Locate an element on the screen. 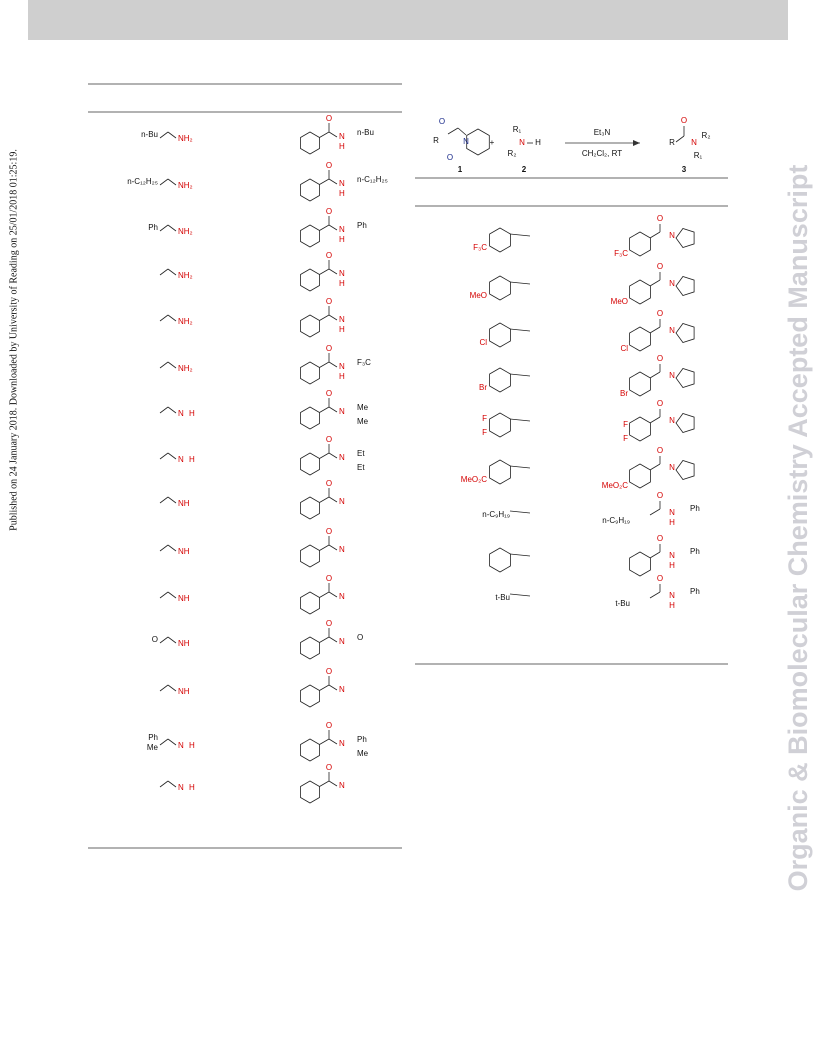  label: n-Bu is located at coordinates (365, 132).